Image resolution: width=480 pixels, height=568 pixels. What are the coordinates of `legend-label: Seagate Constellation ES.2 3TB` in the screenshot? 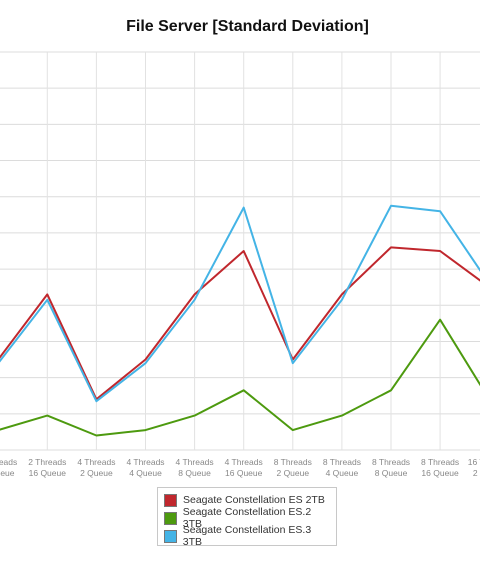 It's located at (247, 518).